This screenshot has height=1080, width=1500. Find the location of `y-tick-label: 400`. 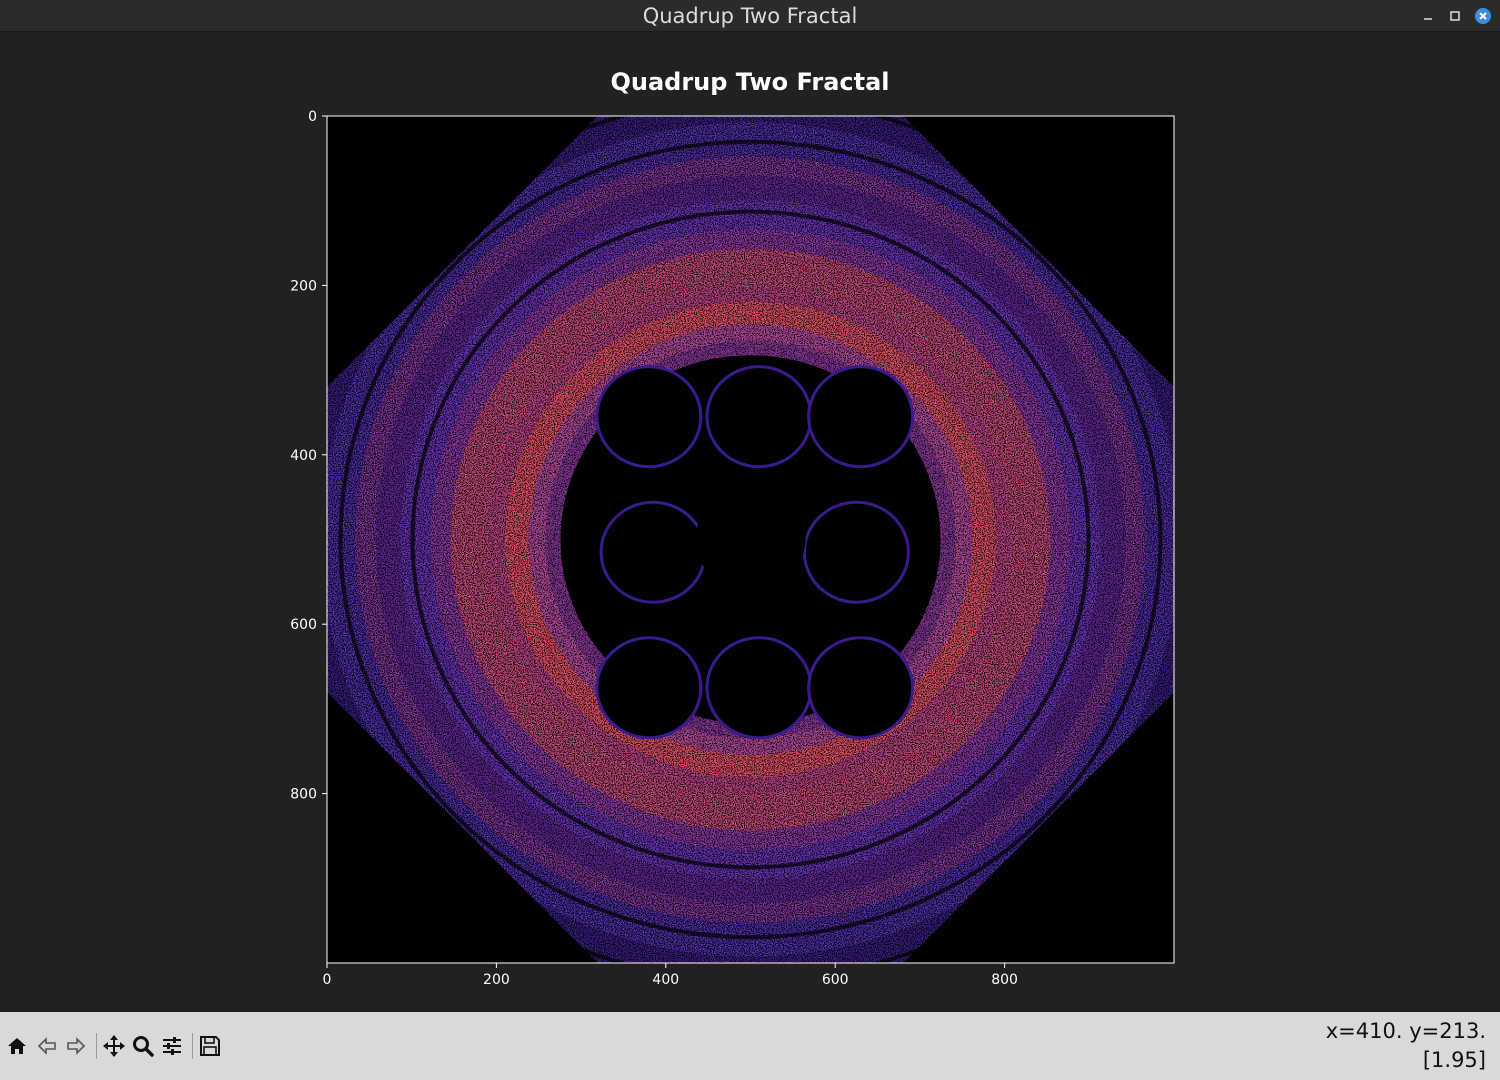

y-tick-label: 400 is located at coordinates (303, 456).